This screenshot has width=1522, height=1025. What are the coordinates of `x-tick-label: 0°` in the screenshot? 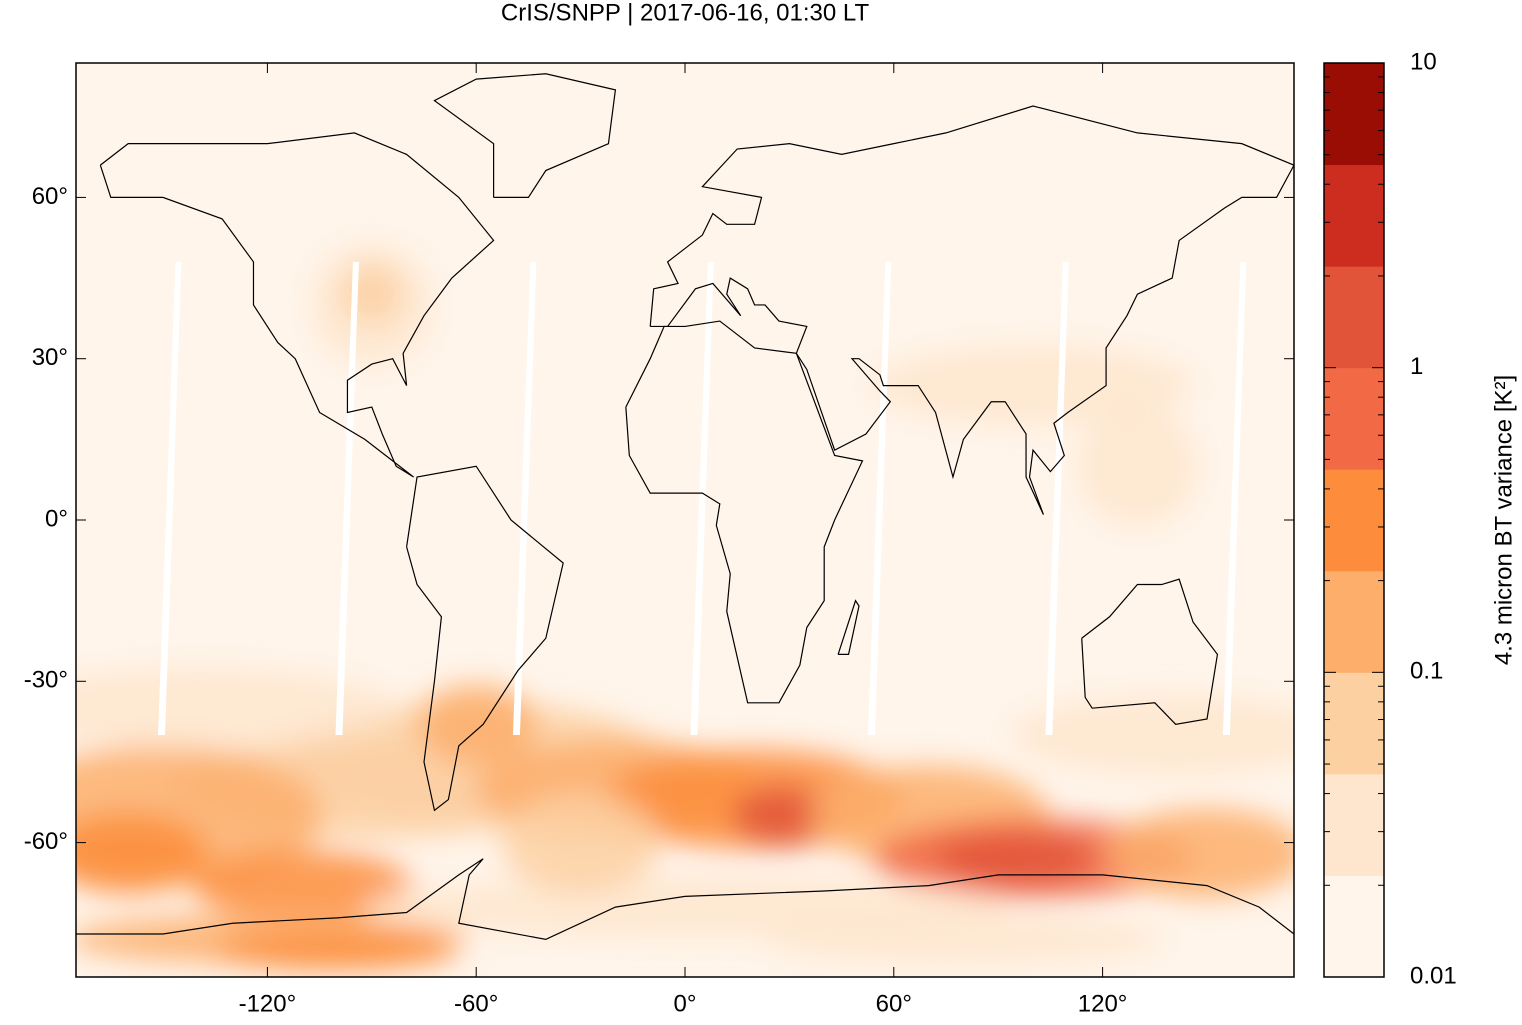 It's located at (685, 1003).